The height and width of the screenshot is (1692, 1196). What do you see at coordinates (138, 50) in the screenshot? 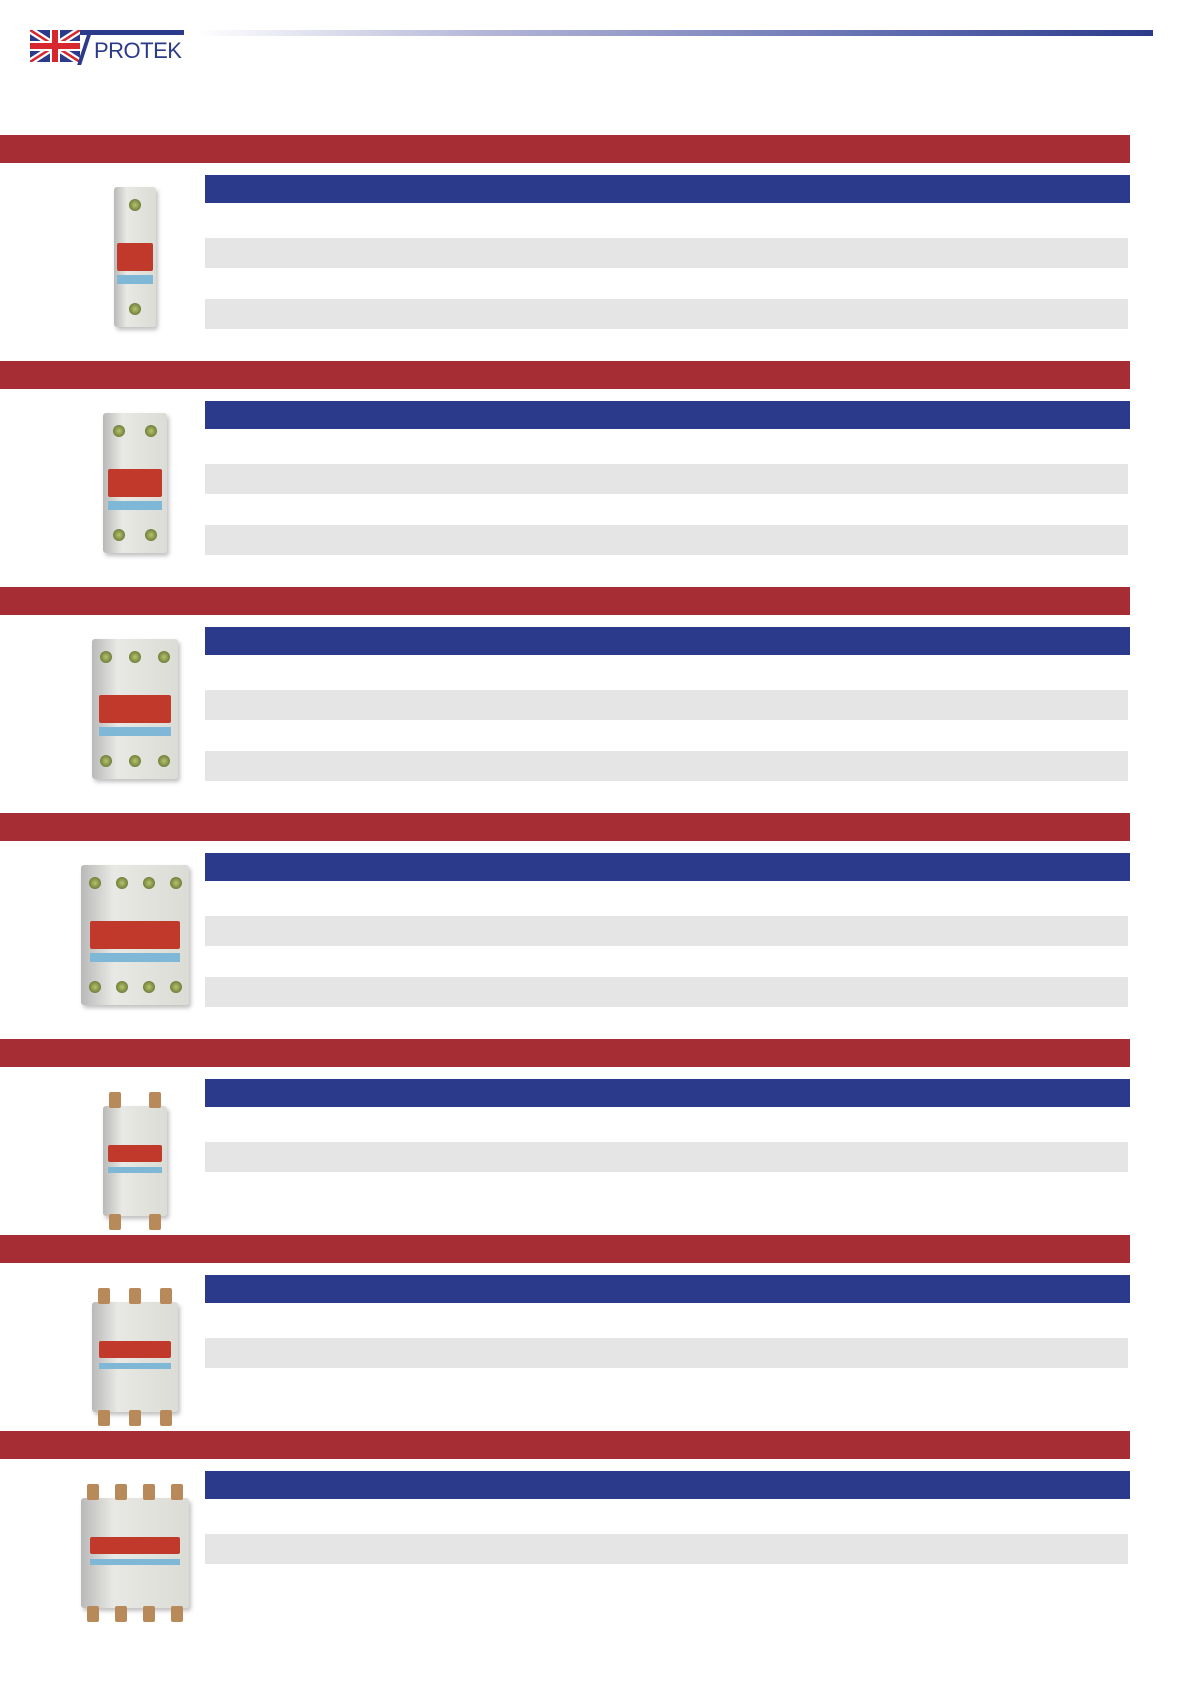
I see `logo-text: PROTEK` at bounding box center [138, 50].